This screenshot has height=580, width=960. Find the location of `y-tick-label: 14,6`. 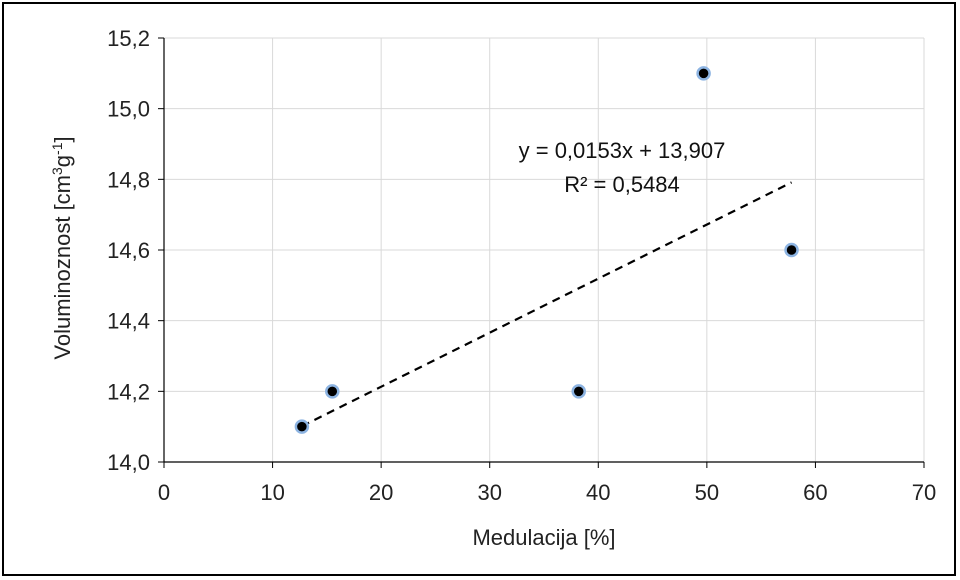

y-tick-label: 14,6 is located at coordinates (128, 250).